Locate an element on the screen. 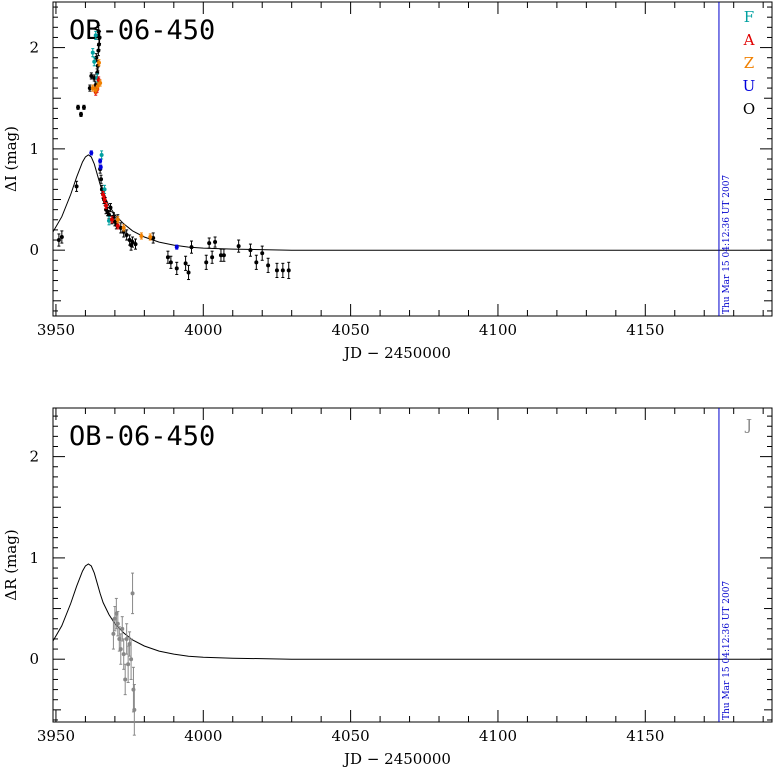  series-F is located at coordinates (100, 128).